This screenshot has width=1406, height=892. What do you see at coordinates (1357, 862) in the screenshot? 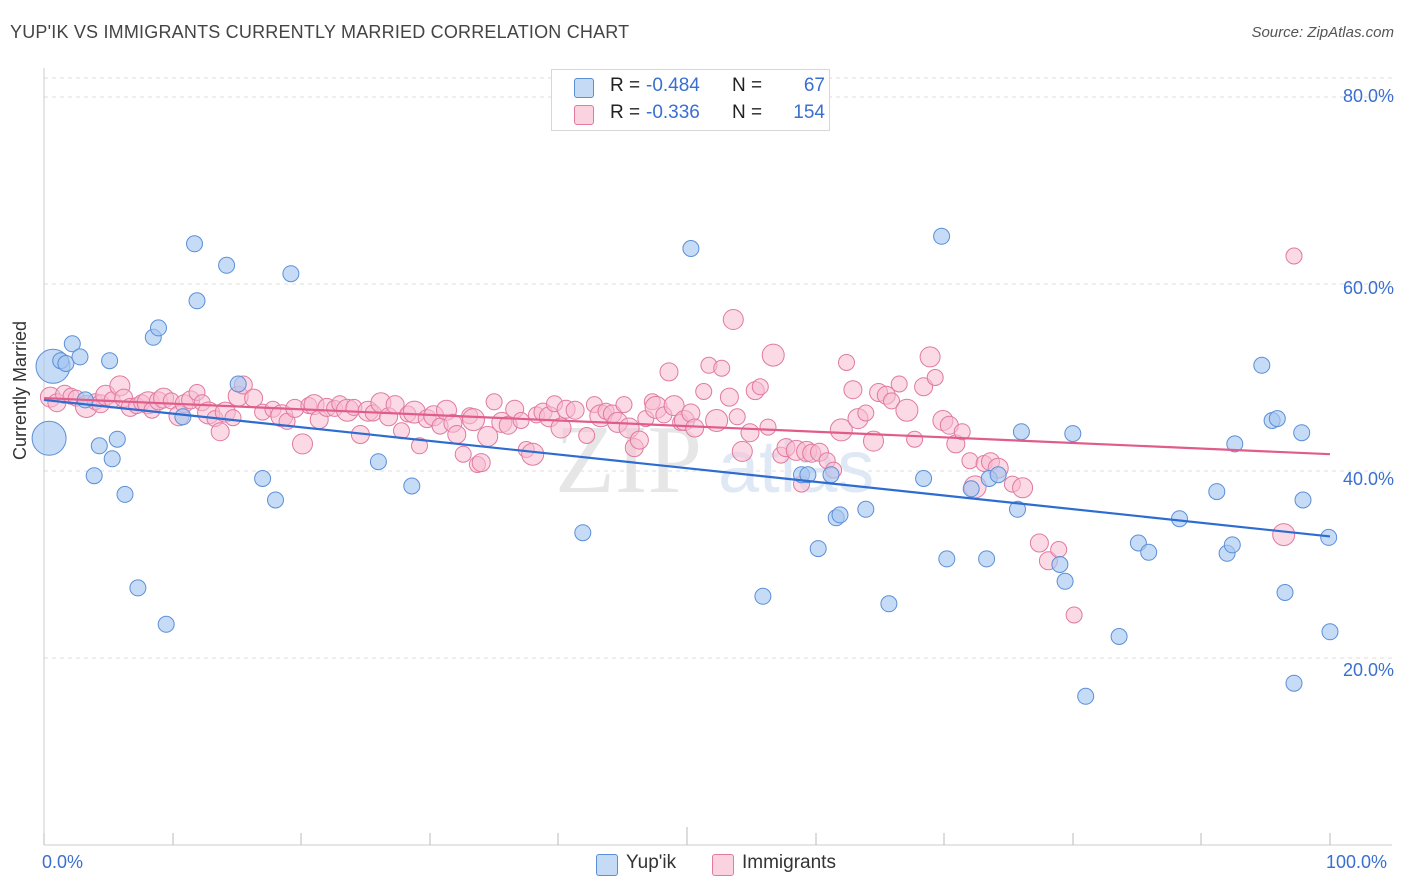
I see `x-tick-label-100: 100.0%` at bounding box center [1357, 862].